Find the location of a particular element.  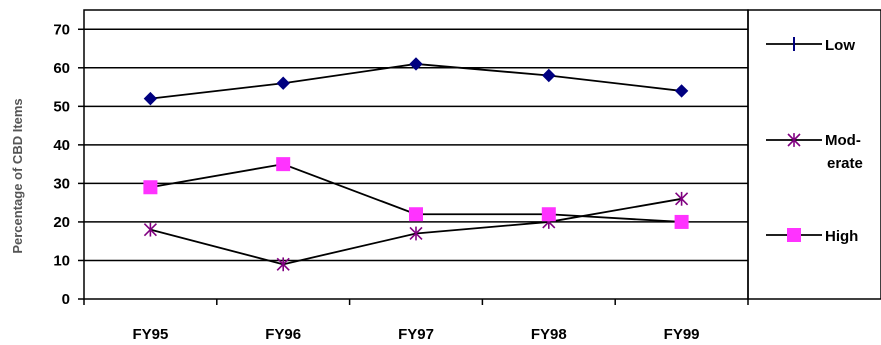

legend-item: High is located at coordinates (812, 236).